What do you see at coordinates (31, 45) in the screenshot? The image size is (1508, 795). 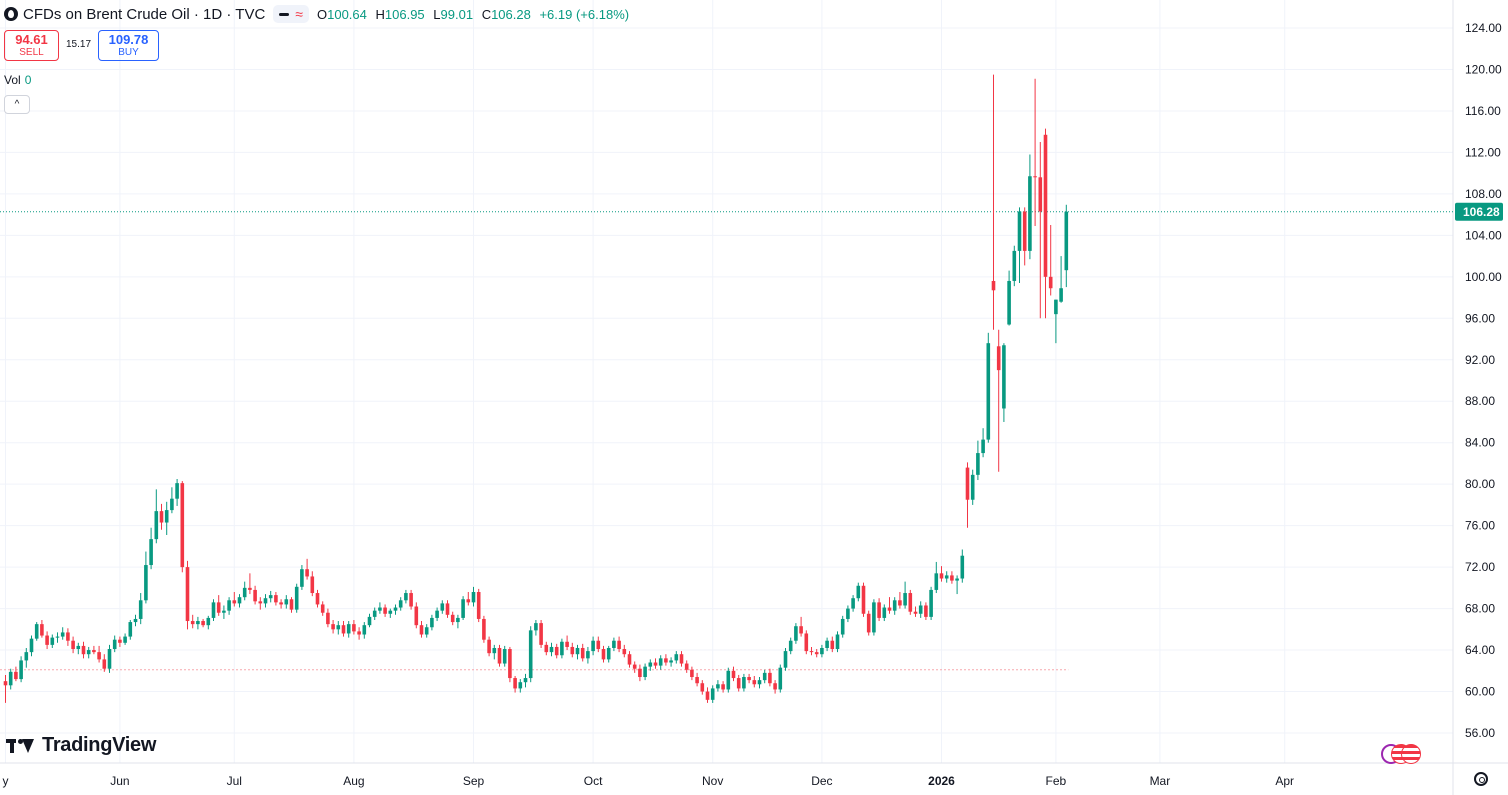 I see `sell-button: 94.61 SELL` at bounding box center [31, 45].